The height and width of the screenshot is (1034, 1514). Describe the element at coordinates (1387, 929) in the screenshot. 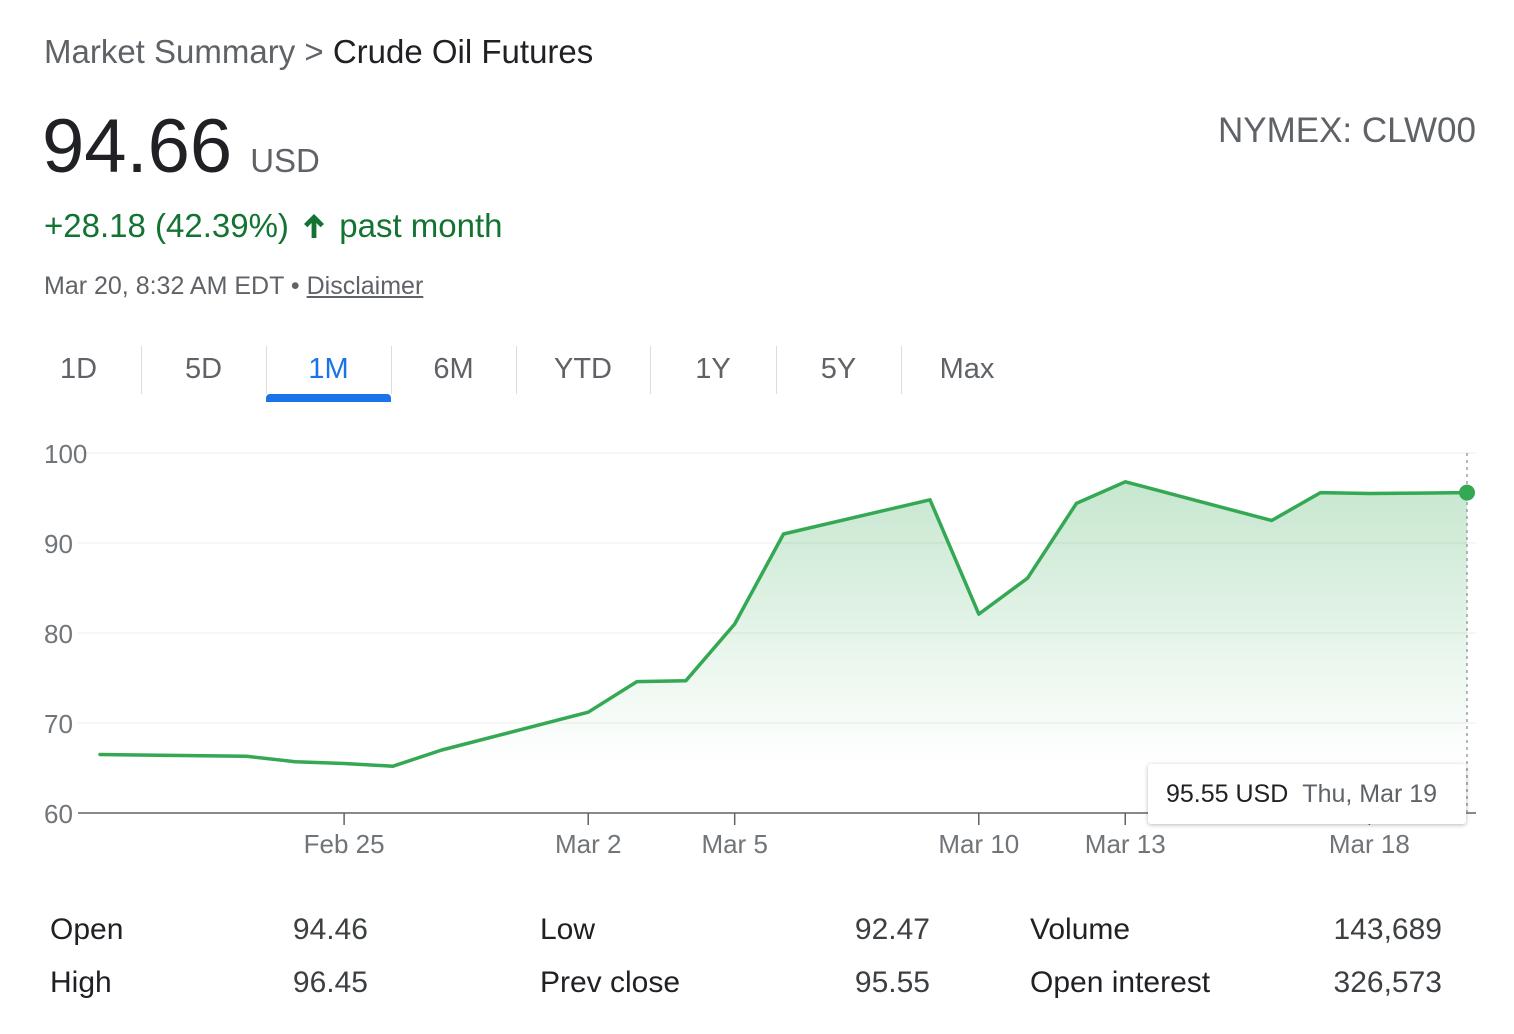

I see `stat-value-volume: 143,689` at that location.